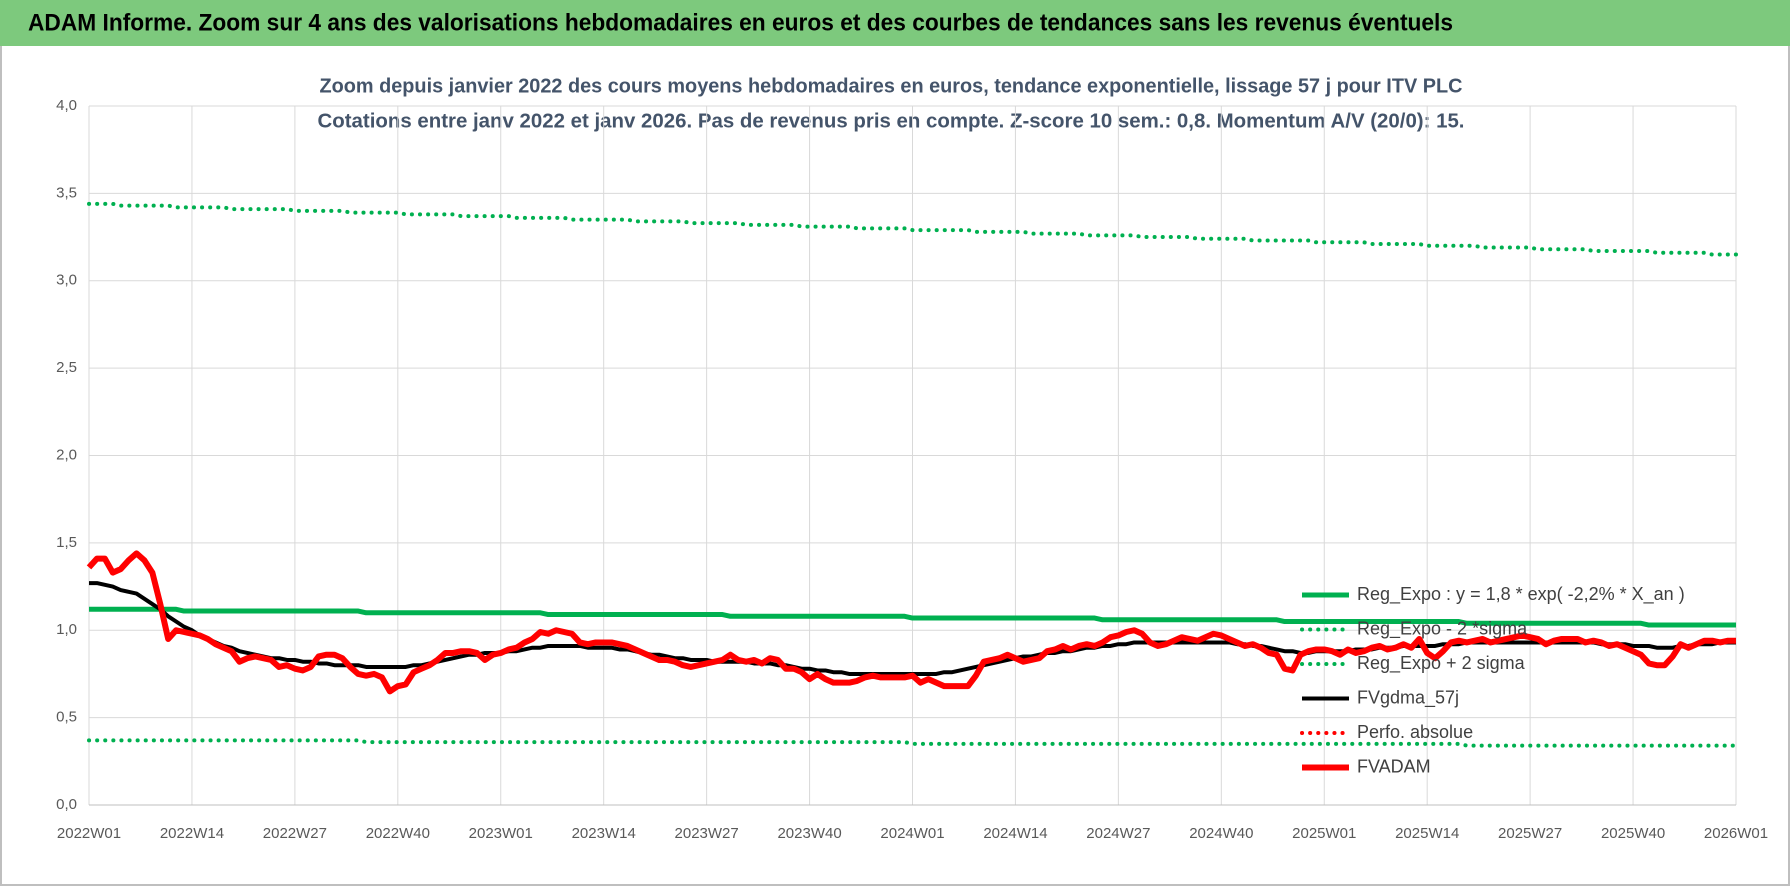  What do you see at coordinates (295, 833) in the screenshot?
I see `x-tick-label: 2022W27` at bounding box center [295, 833].